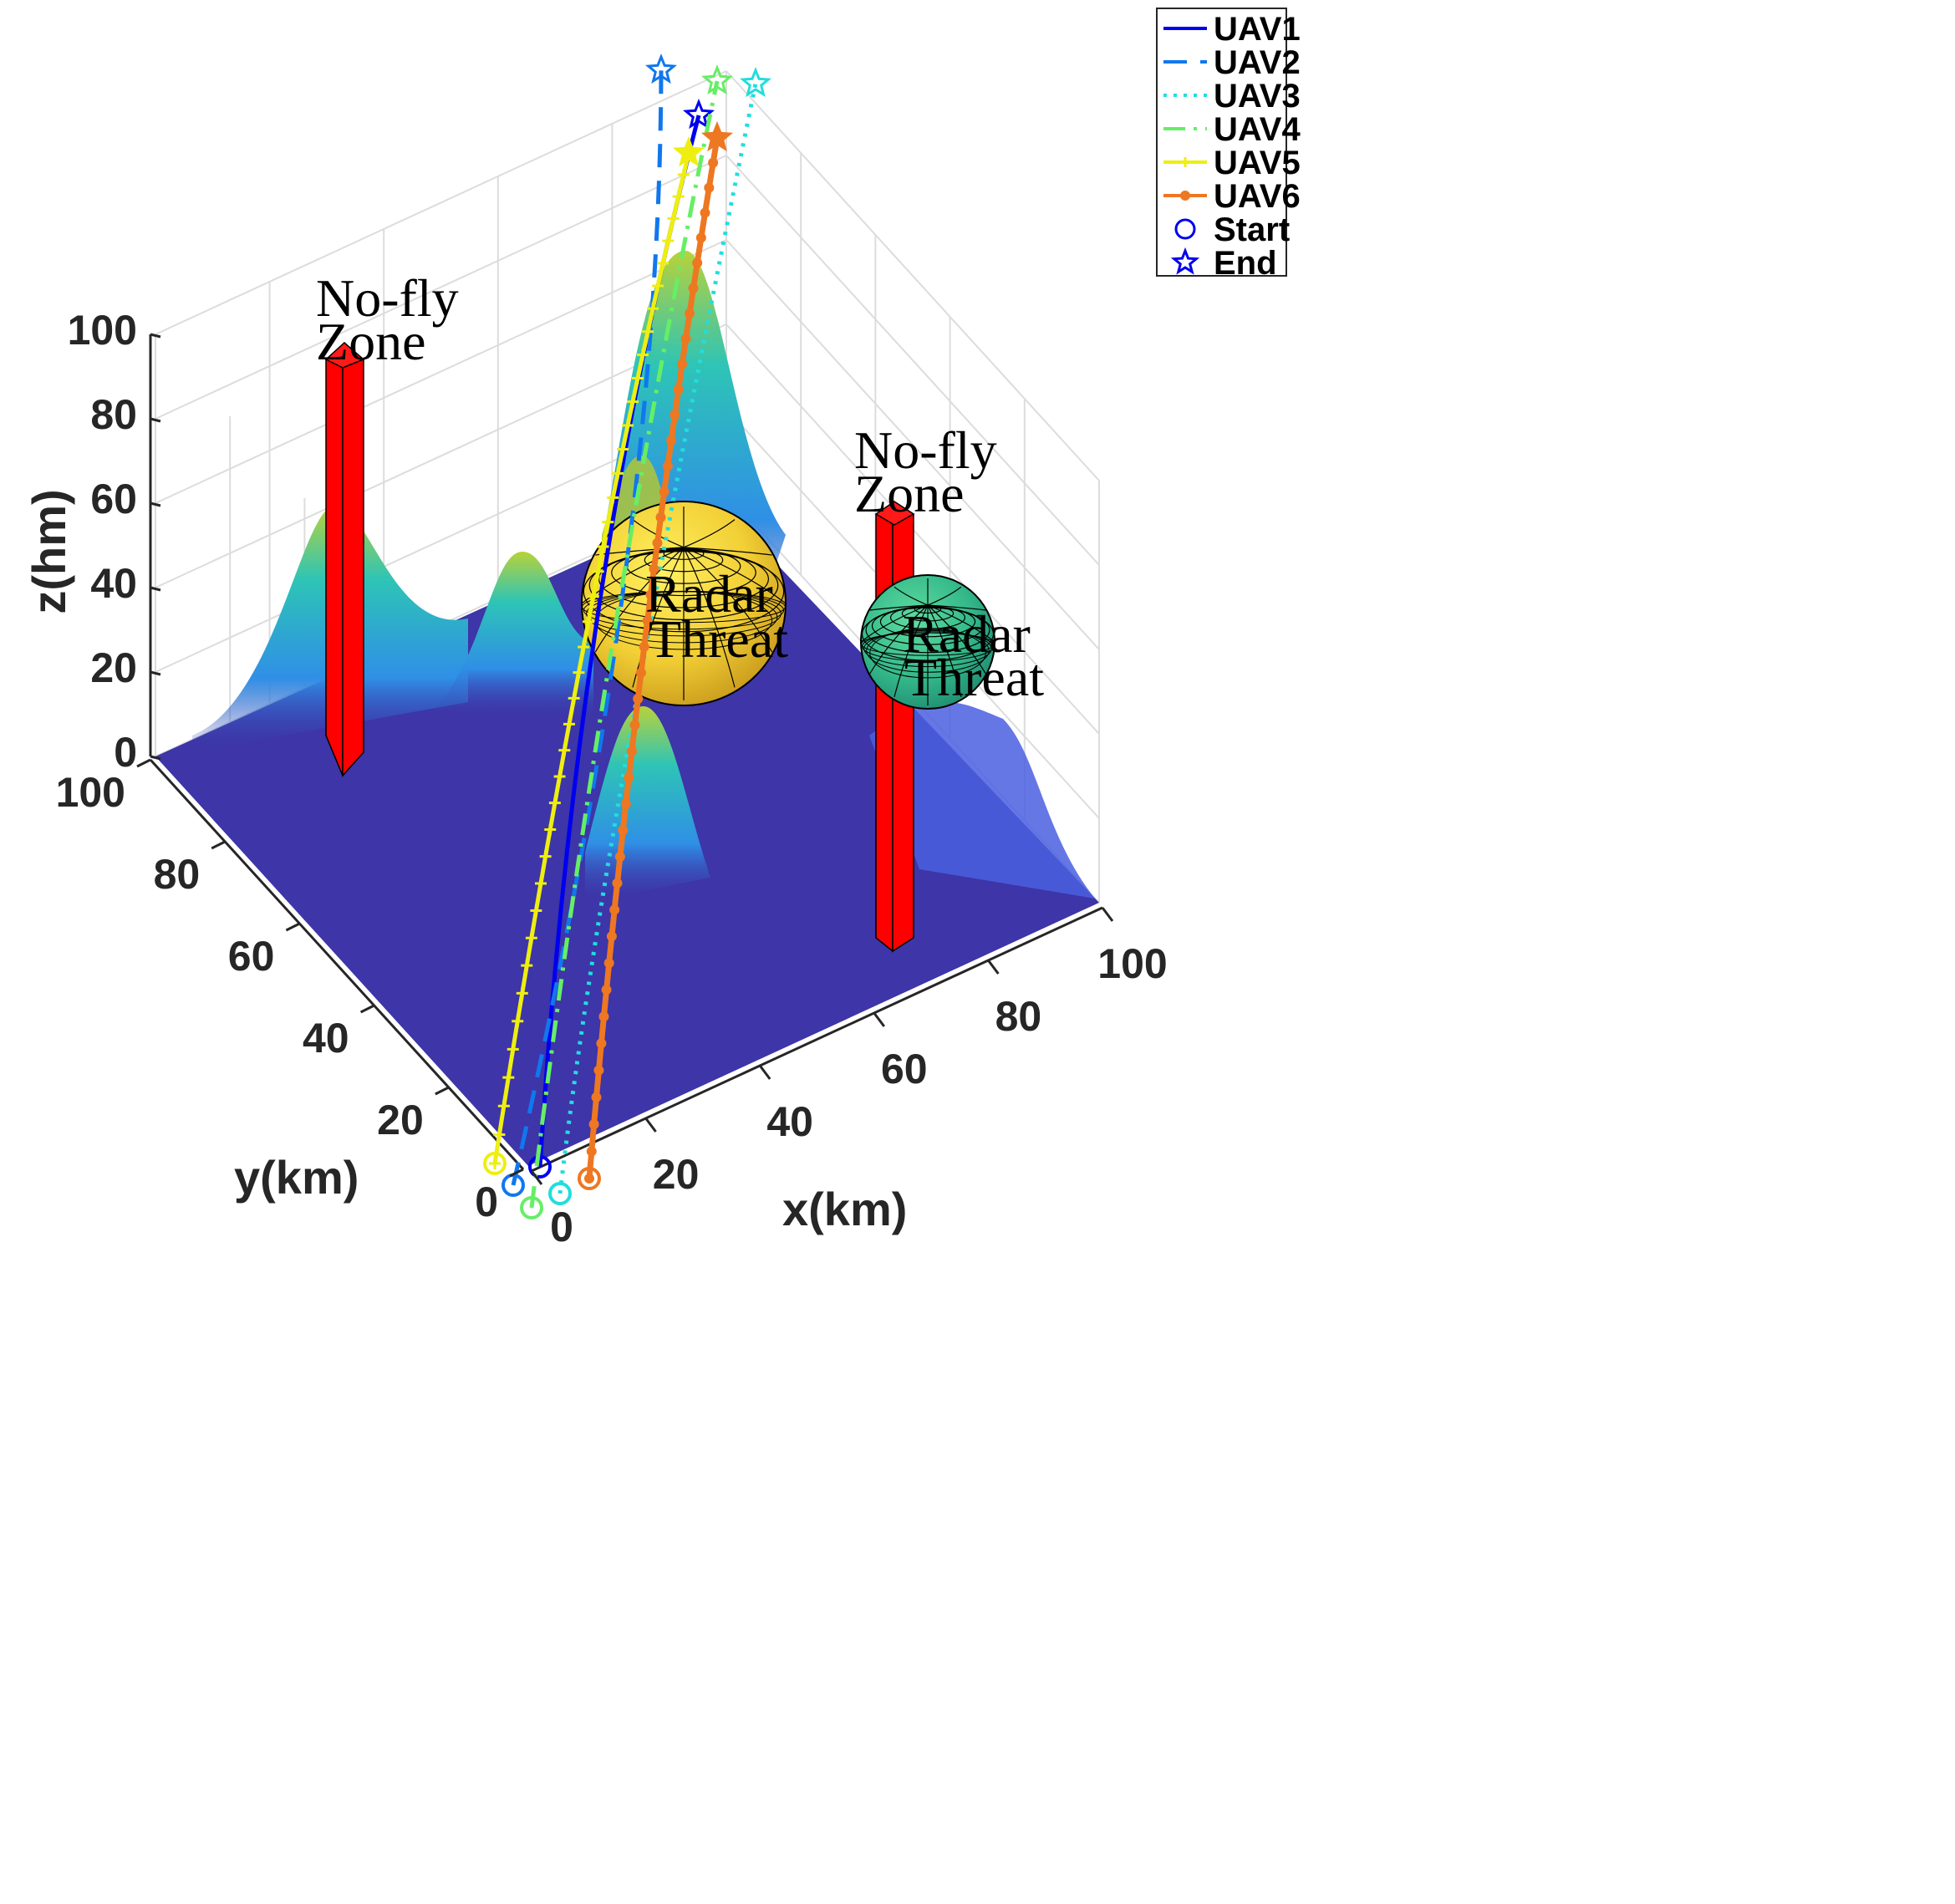  What do you see at coordinates (388, 298) in the screenshot?
I see `annotation-no-fly-zone-1: No-fly` at bounding box center [388, 298].